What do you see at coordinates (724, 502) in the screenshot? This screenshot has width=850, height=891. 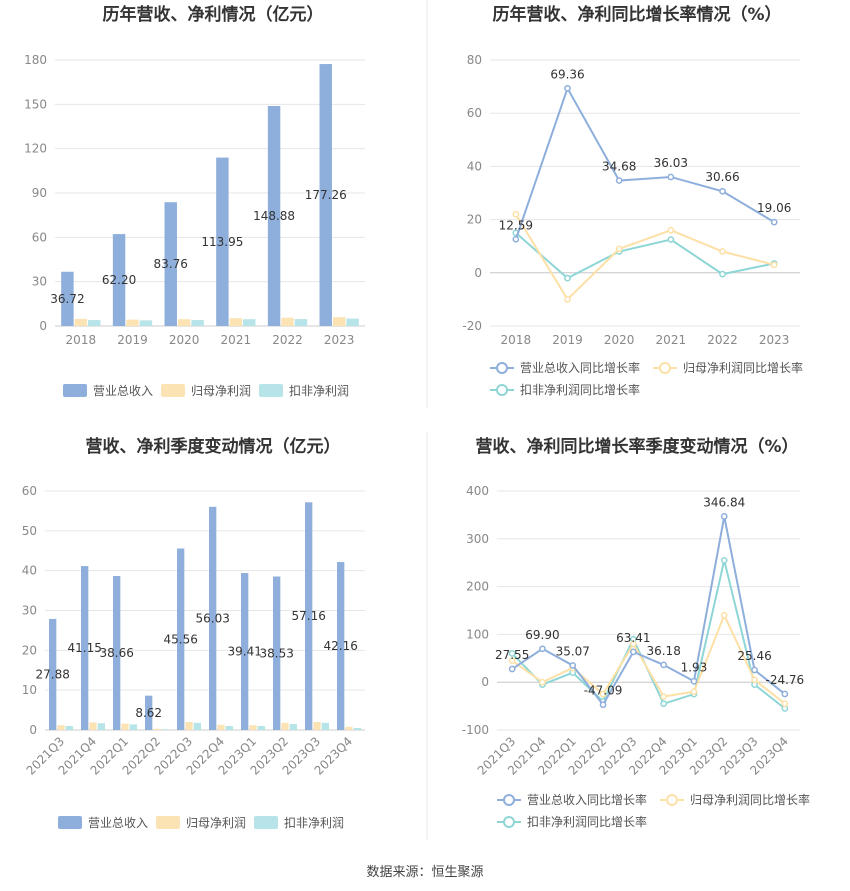 I see `line-data-label: 346.84` at bounding box center [724, 502].